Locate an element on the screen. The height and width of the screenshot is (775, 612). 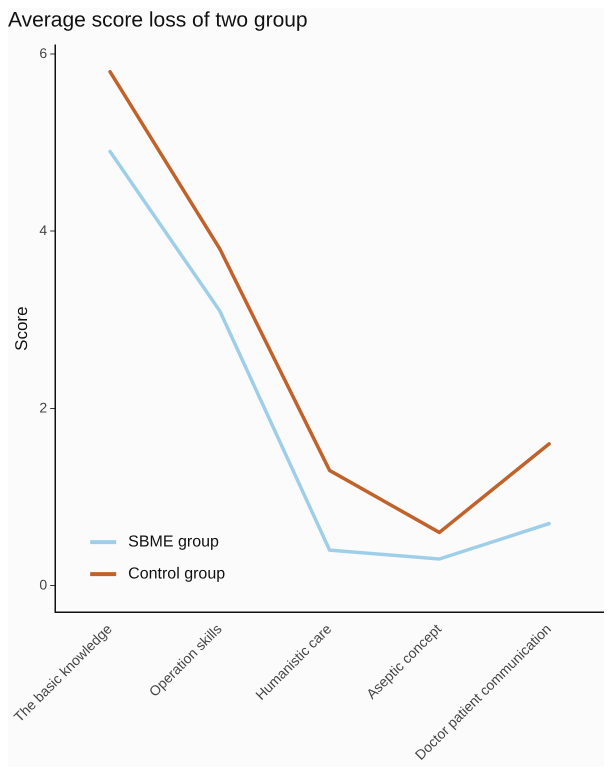
legend-label: Control group is located at coordinates (177, 574).